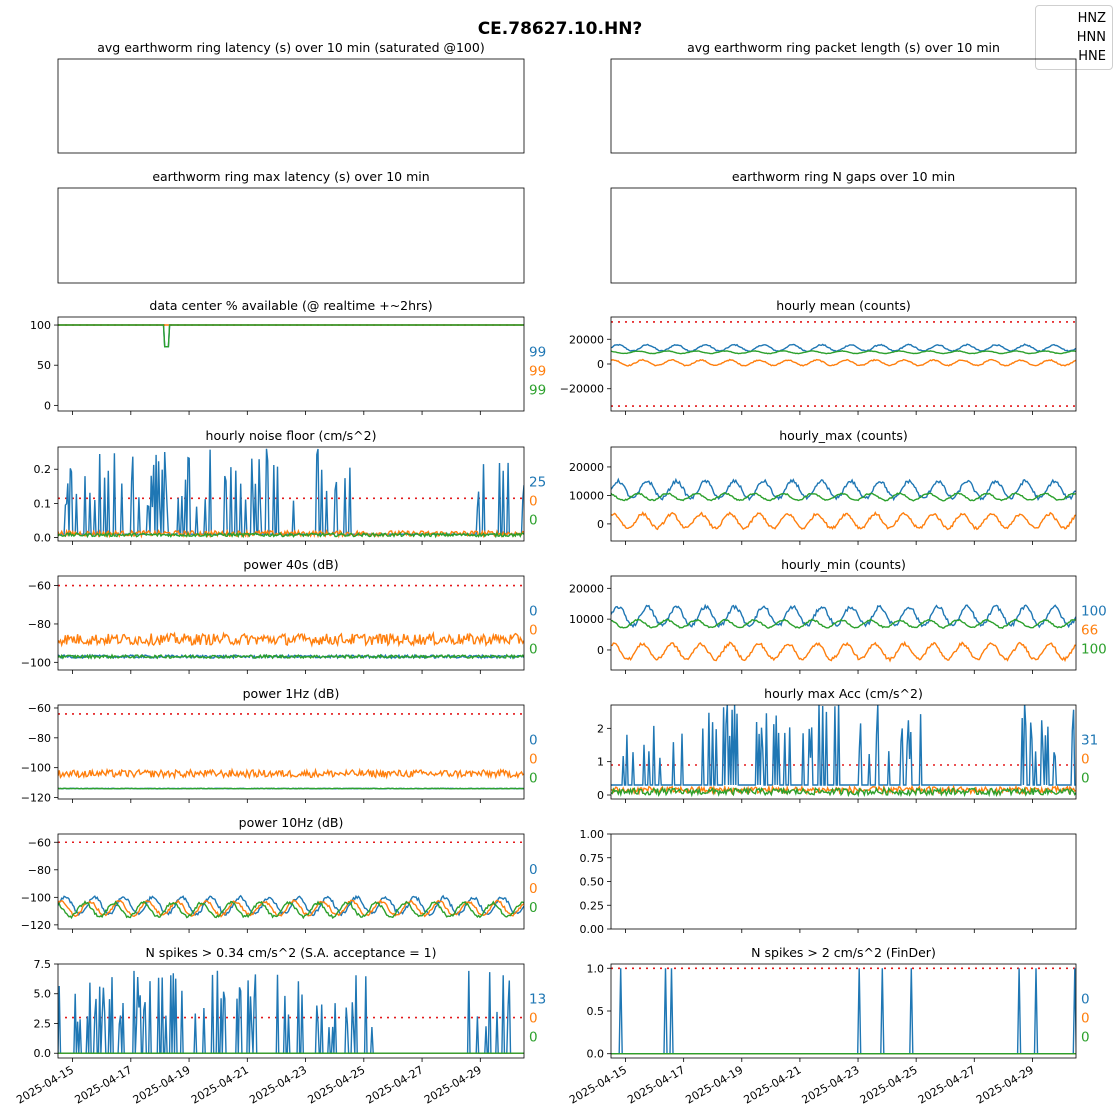 This screenshot has height=1120, width=1120. Describe the element at coordinates (43, 994) in the screenshot. I see `y-tick-label: 5.0` at that location.